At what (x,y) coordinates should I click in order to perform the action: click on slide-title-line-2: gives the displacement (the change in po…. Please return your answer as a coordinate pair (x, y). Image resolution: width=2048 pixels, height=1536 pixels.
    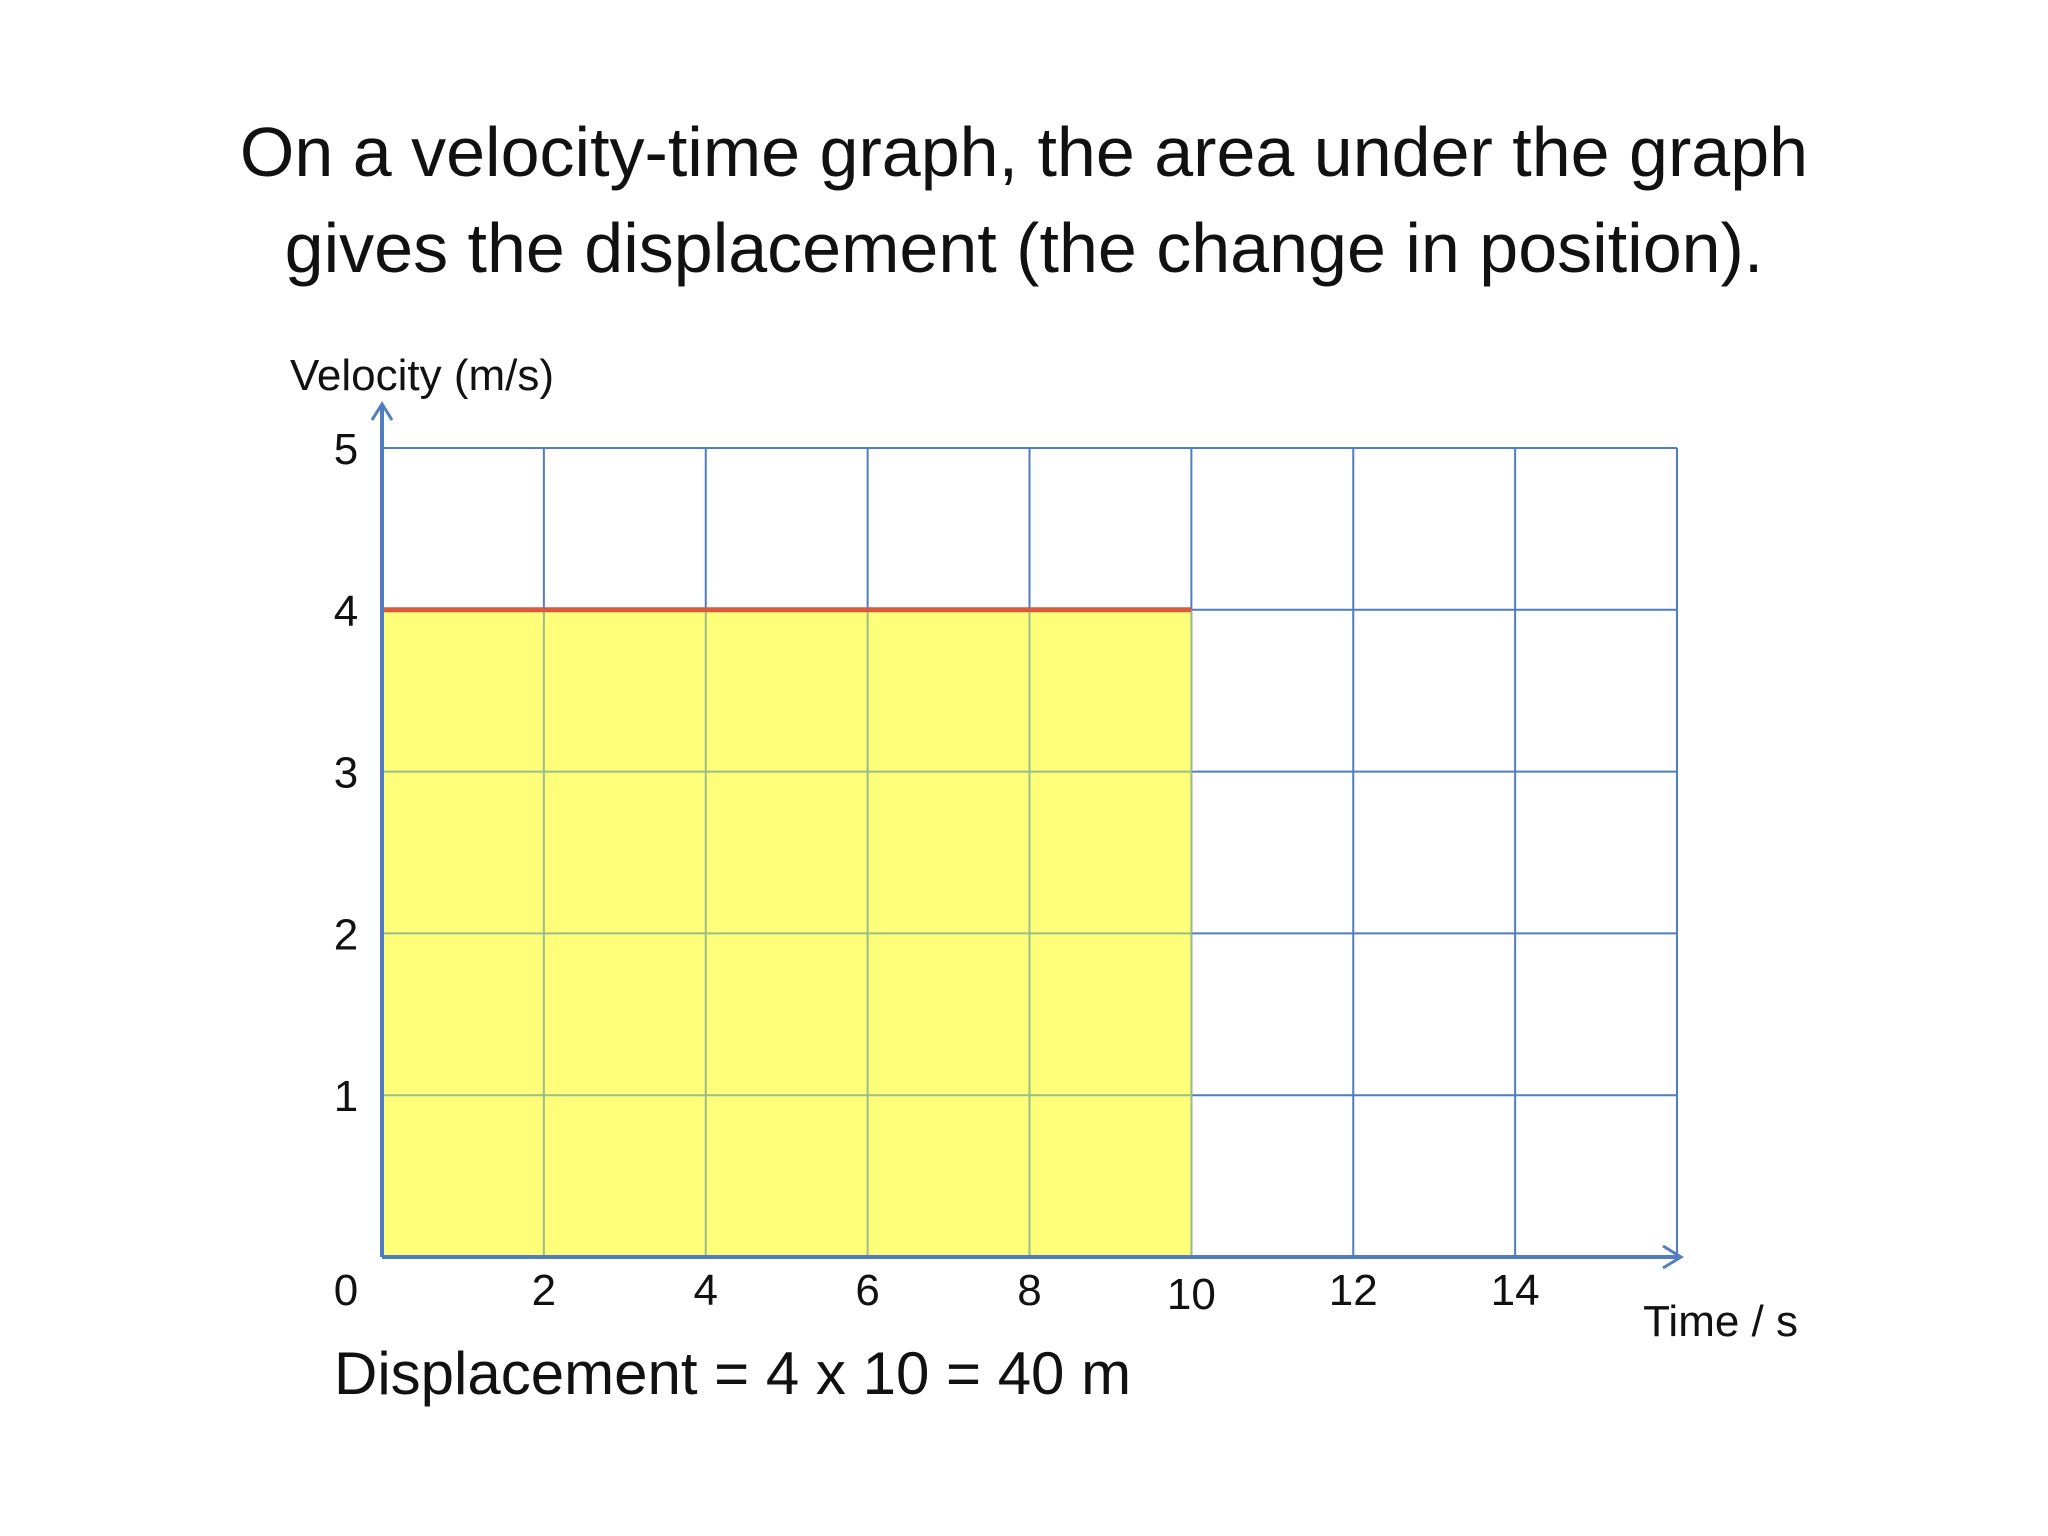
    Looking at the image, I should click on (1024, 248).